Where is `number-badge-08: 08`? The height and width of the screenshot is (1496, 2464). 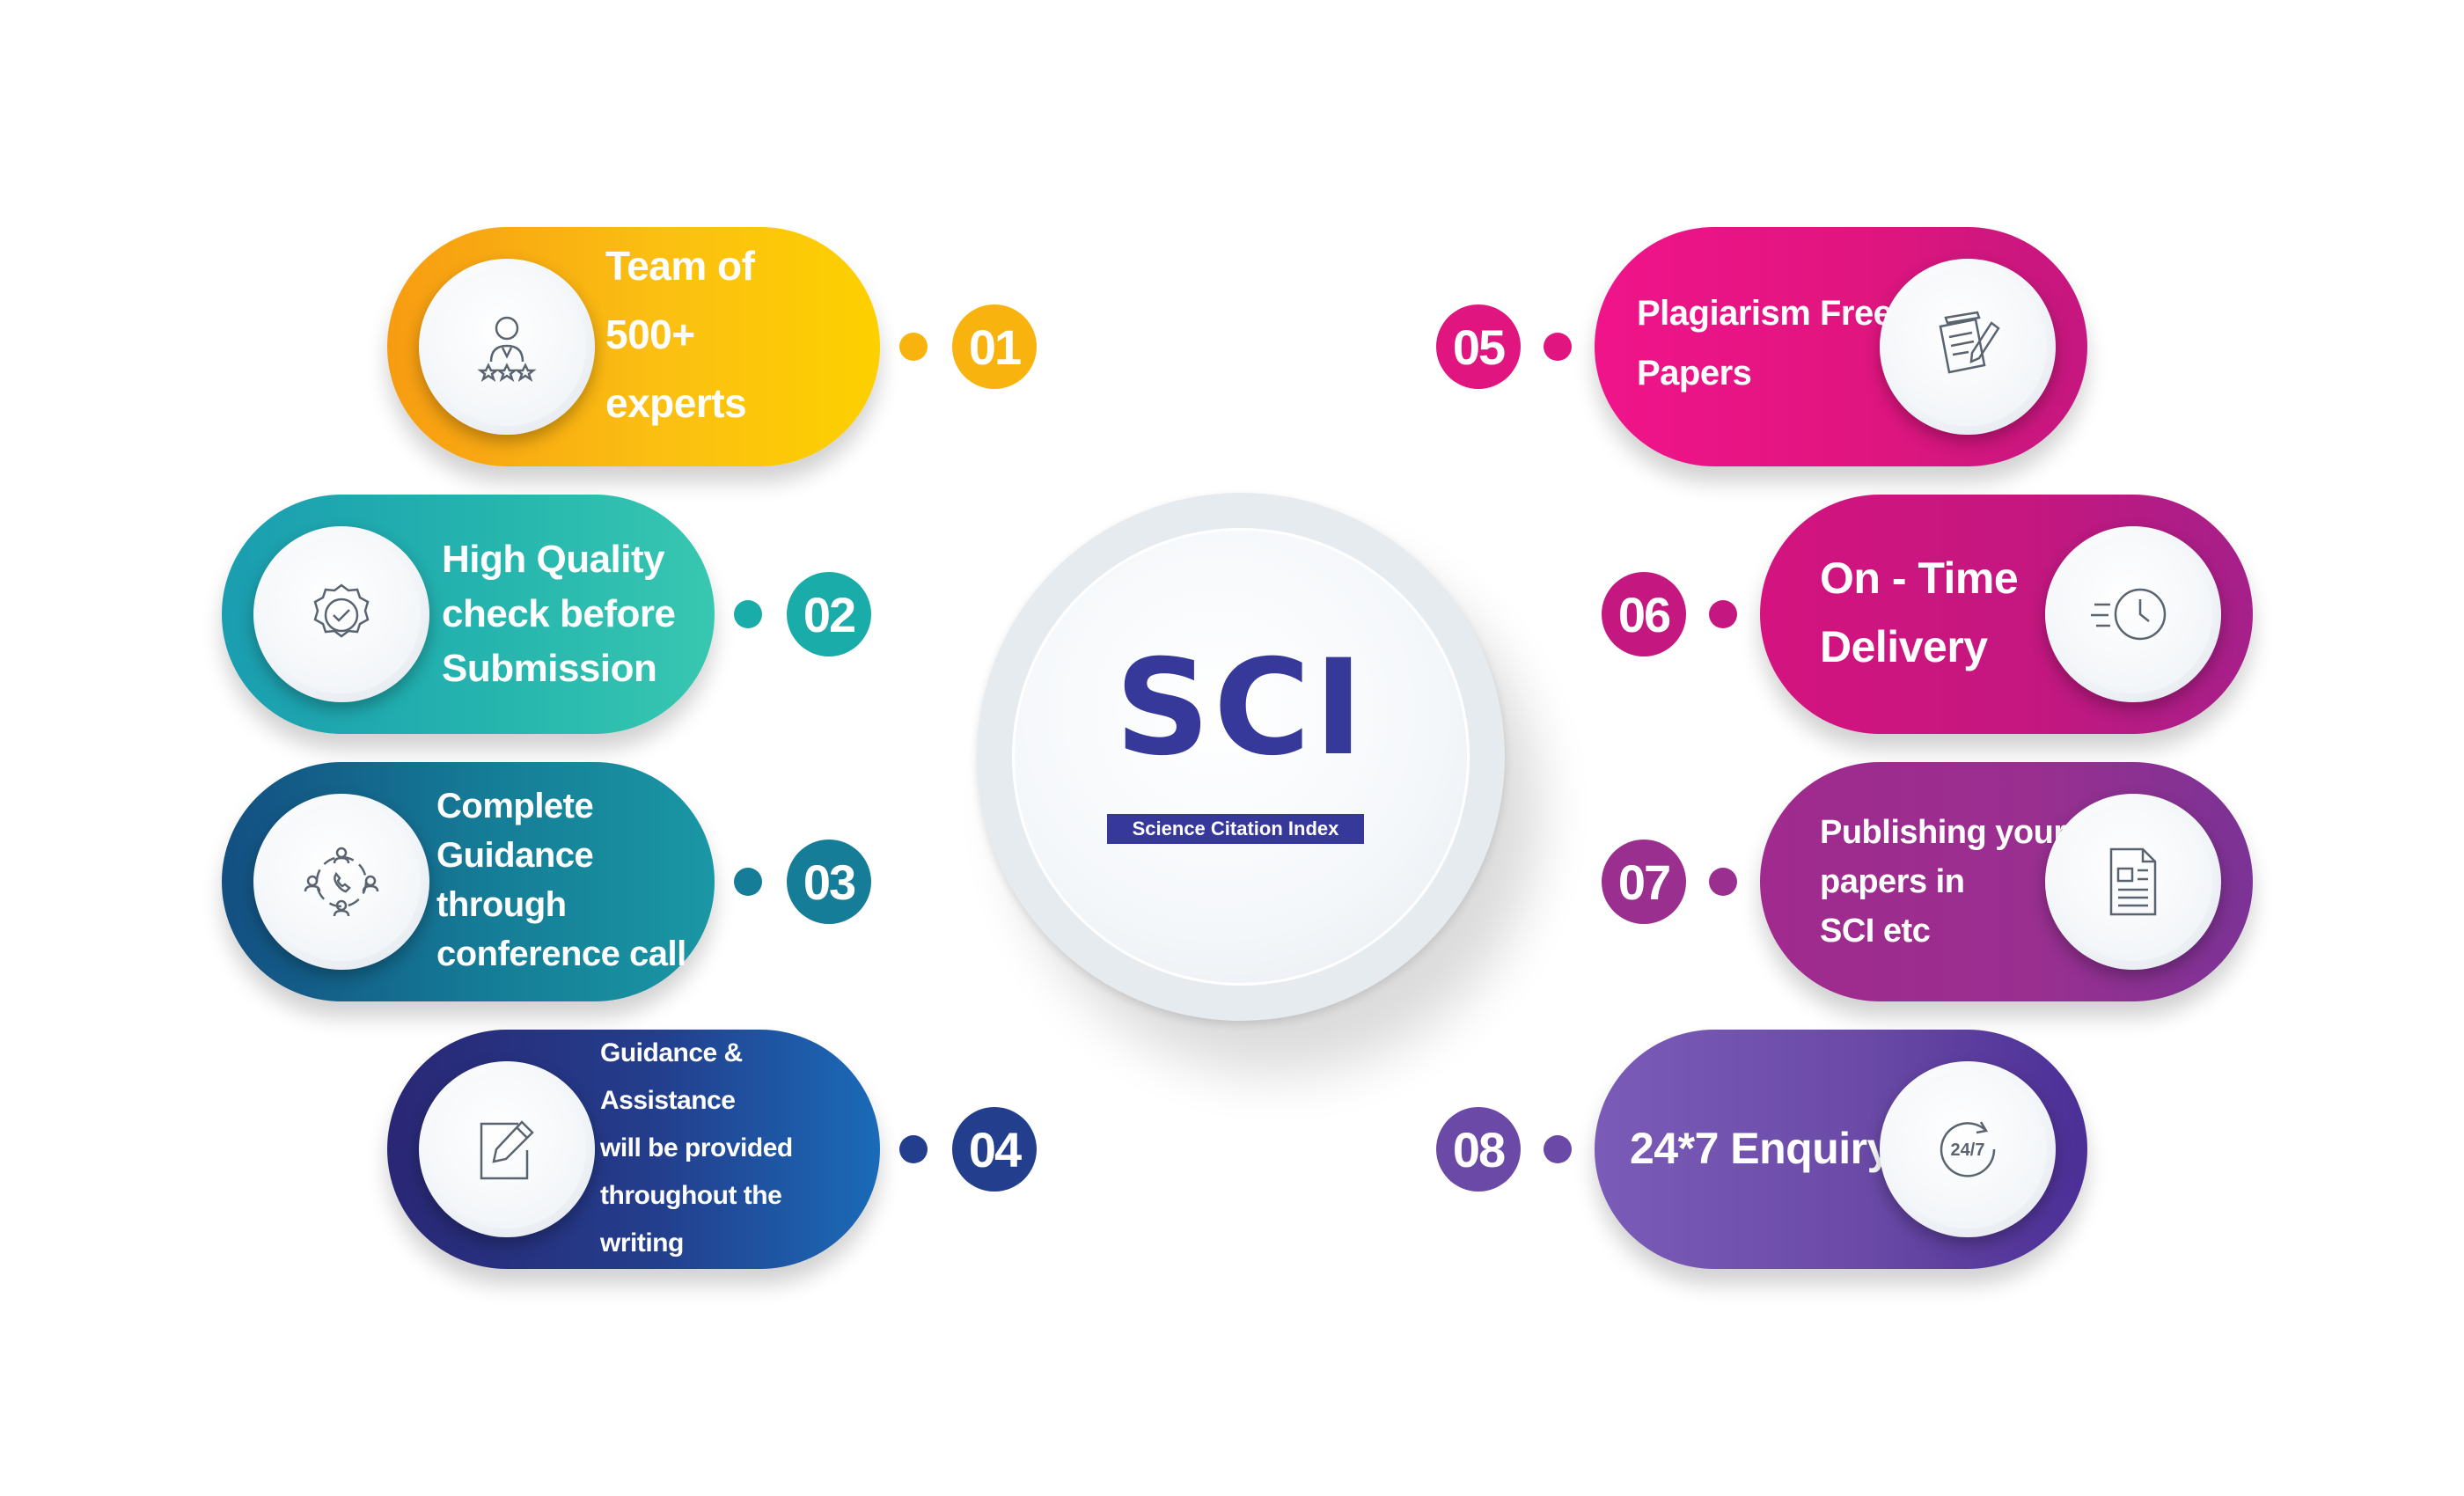
number-badge-08: 08 is located at coordinates (1479, 1150).